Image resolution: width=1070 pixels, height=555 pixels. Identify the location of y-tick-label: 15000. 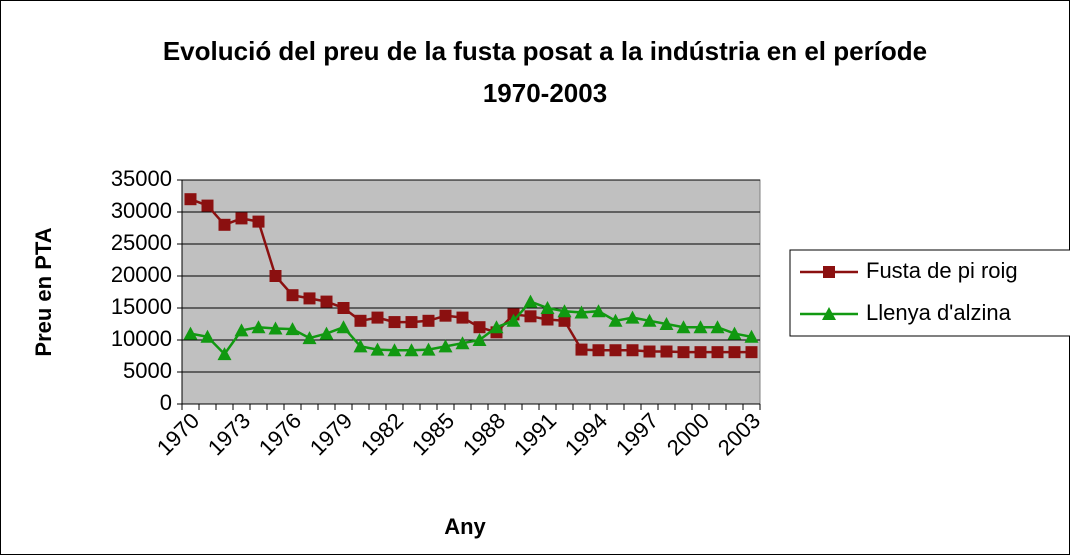
(141, 306).